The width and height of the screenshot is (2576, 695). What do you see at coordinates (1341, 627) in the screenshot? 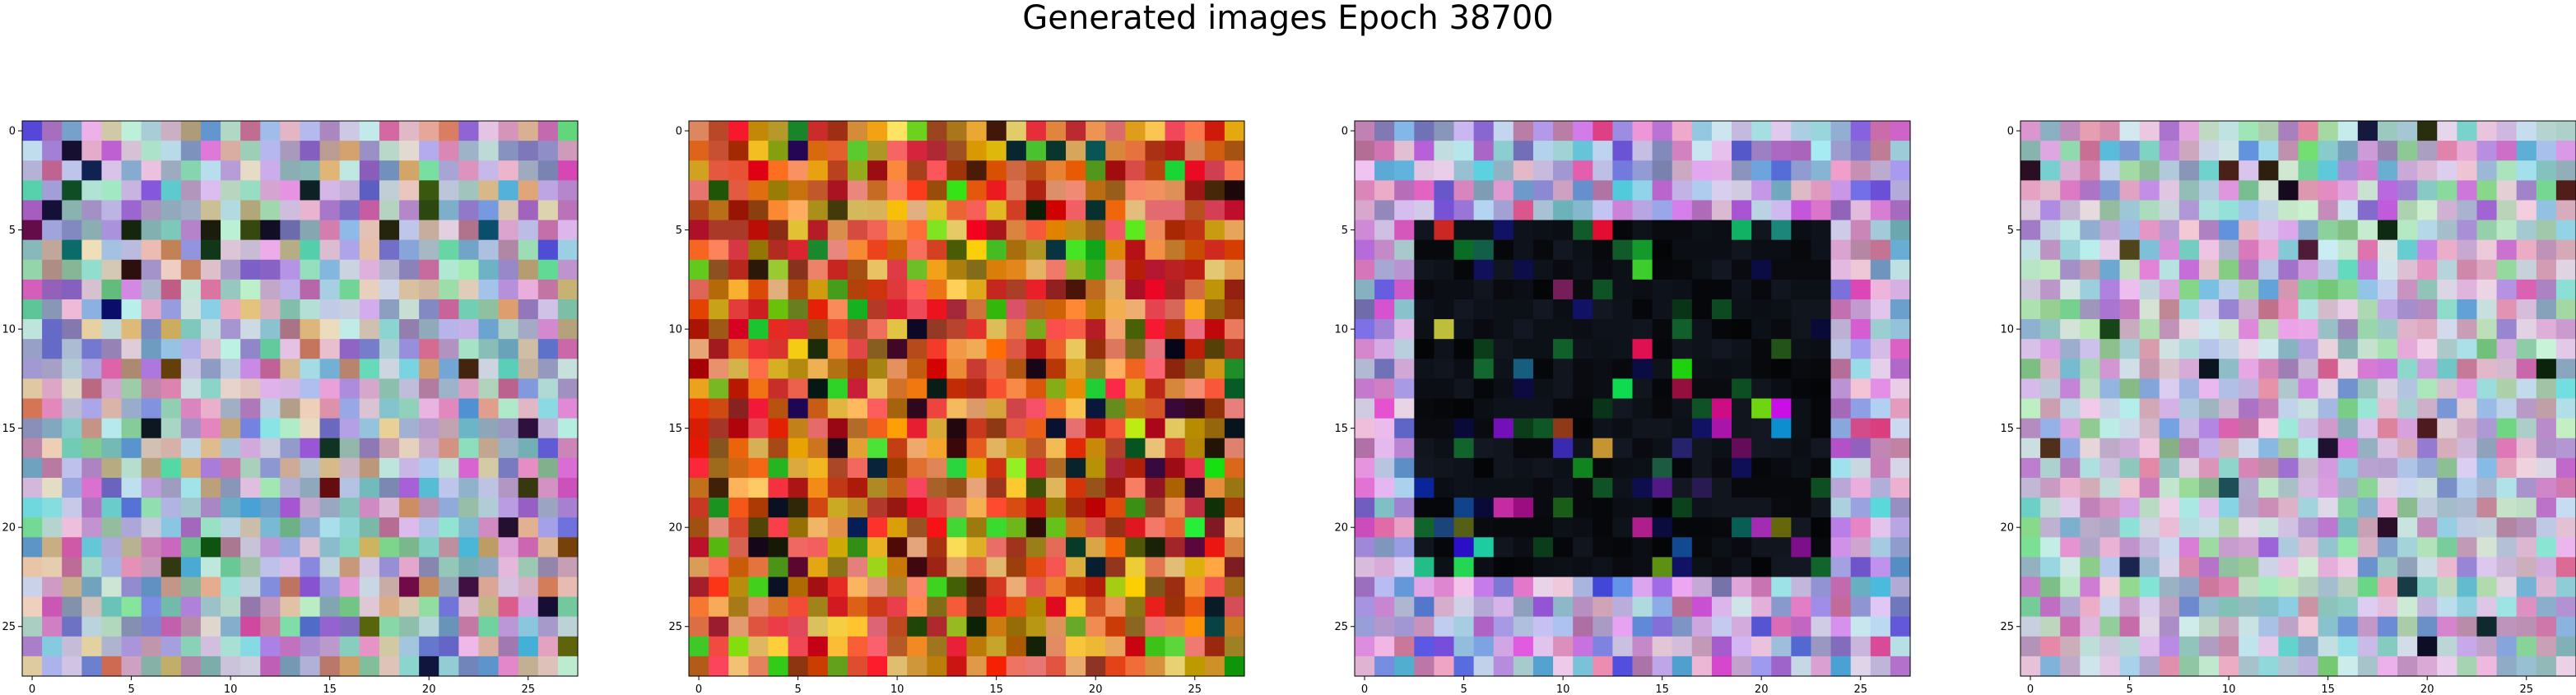
I see `y-tick-label: 25` at bounding box center [1341, 627].